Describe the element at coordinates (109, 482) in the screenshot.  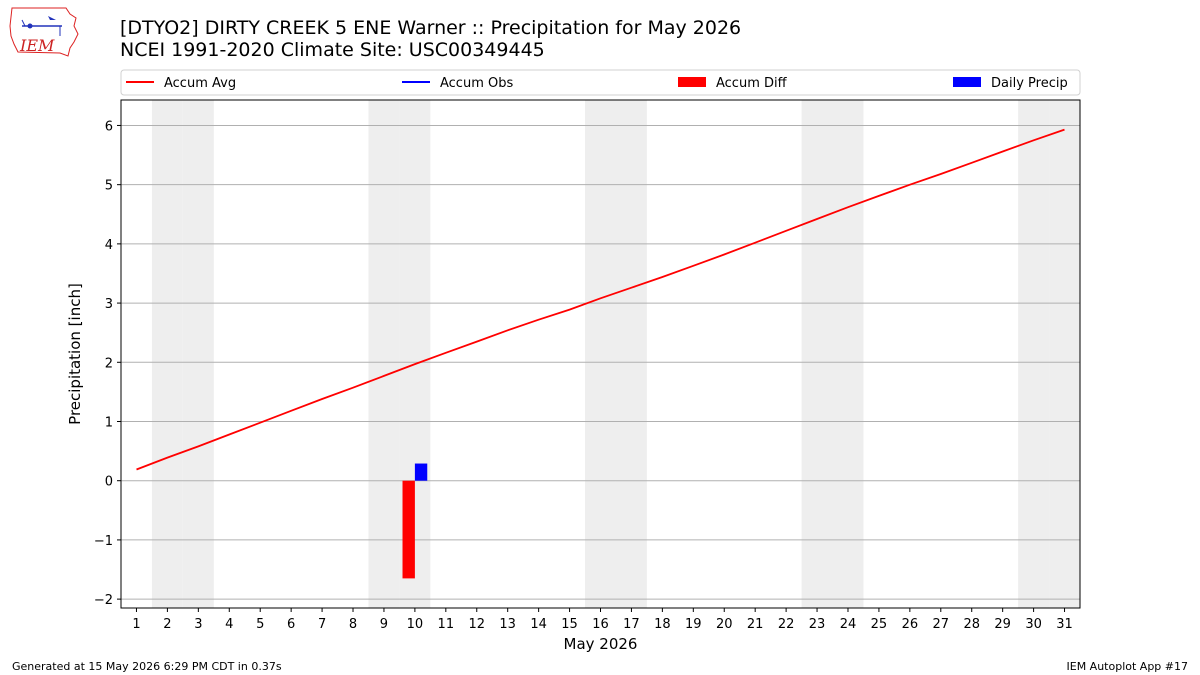
I see `y-tick-label-0: 0` at that location.